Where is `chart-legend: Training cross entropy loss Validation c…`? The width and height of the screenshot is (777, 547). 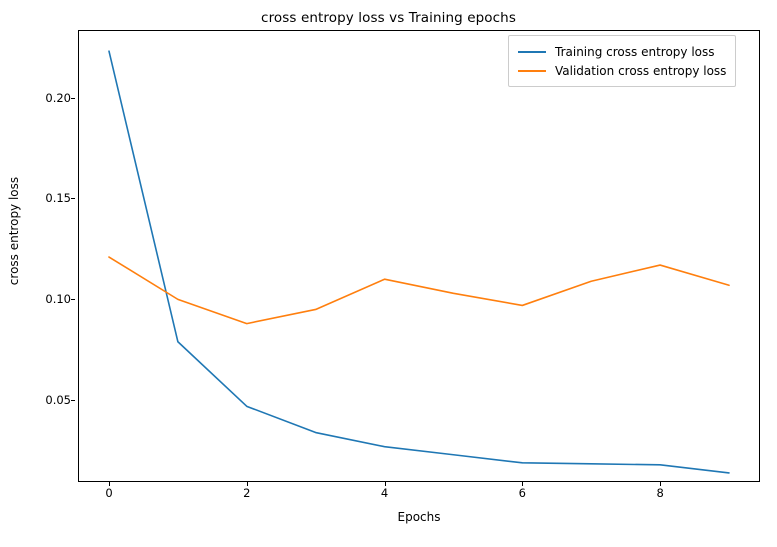
chart-legend: Training cross entropy loss Validation c… is located at coordinates (622, 61).